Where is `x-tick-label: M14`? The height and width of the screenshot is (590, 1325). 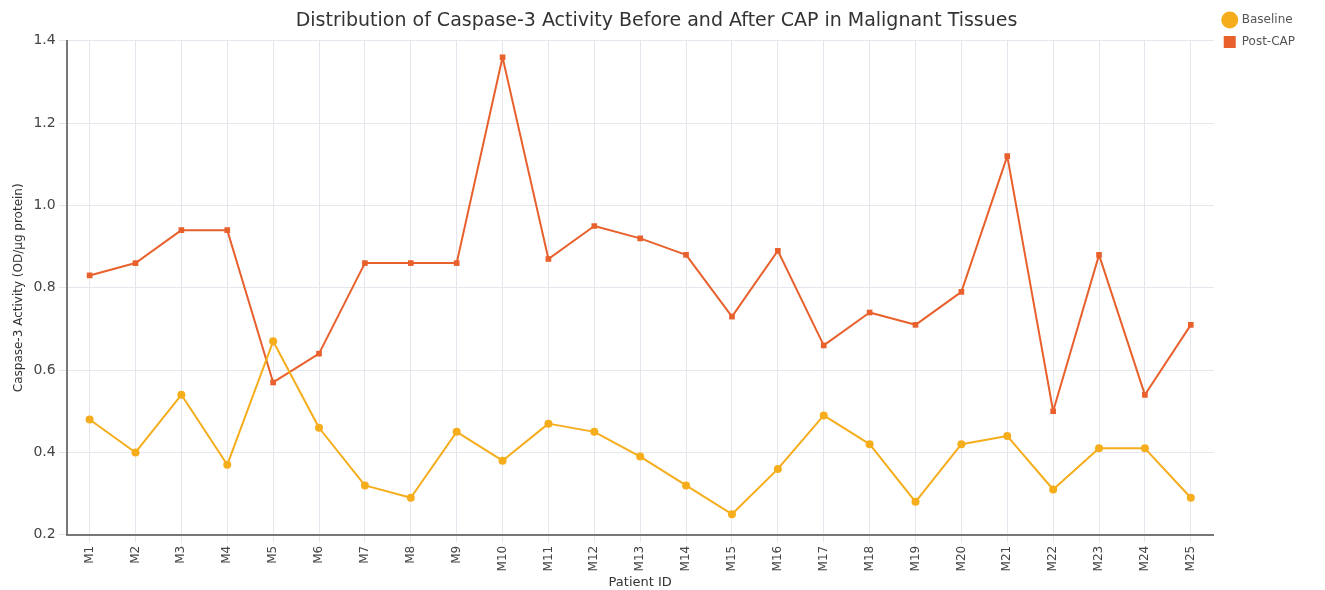
x-tick-label: M14 is located at coordinates (685, 558).